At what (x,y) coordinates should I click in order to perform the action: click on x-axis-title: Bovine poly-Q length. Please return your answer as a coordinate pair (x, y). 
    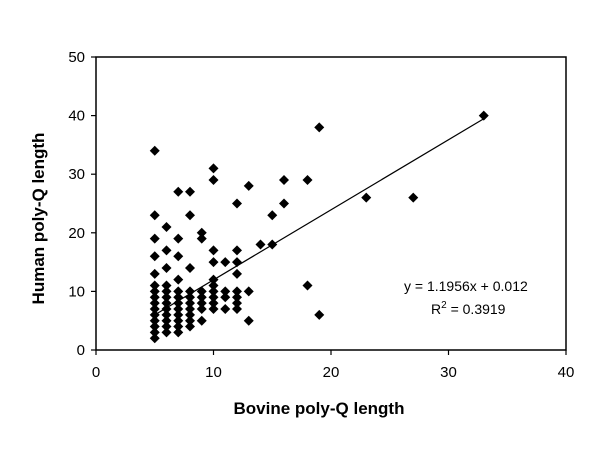
    Looking at the image, I should click on (319, 408).